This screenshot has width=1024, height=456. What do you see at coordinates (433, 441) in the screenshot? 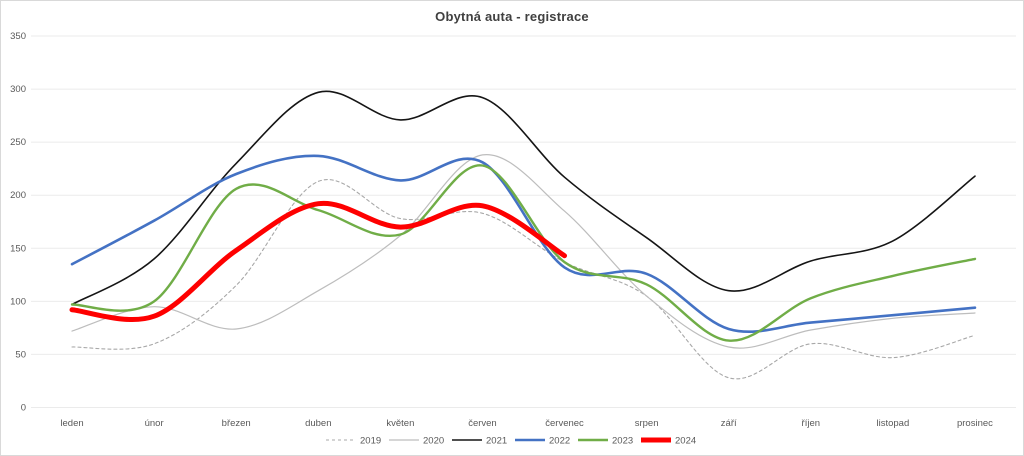
I see `legend-label-2020: 2020` at bounding box center [433, 441].